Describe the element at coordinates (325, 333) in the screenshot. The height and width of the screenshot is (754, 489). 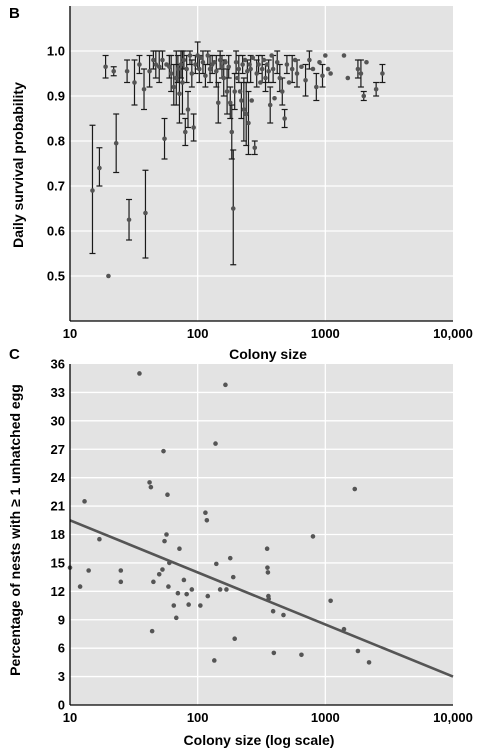
I see `panel-b-x-tick-label: 1000` at that location.